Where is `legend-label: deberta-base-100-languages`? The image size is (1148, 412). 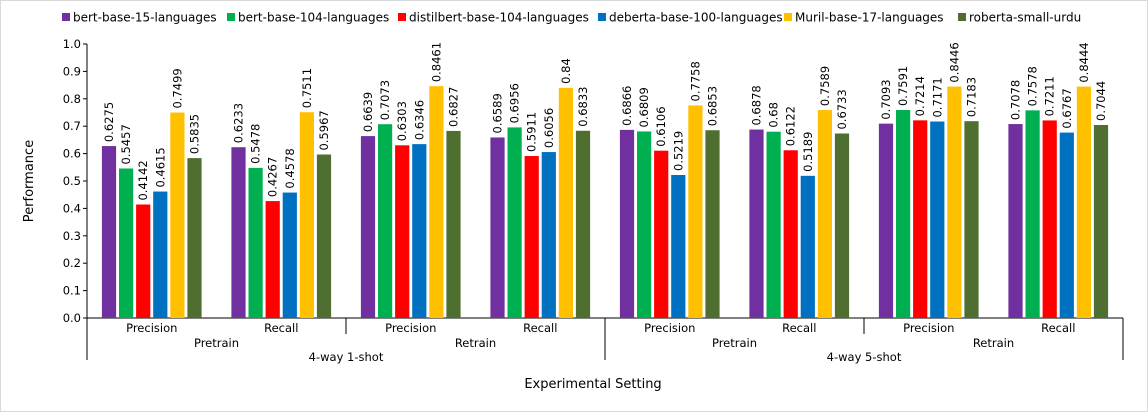
legend-label: deberta-base-100-languages is located at coordinates (696, 18).